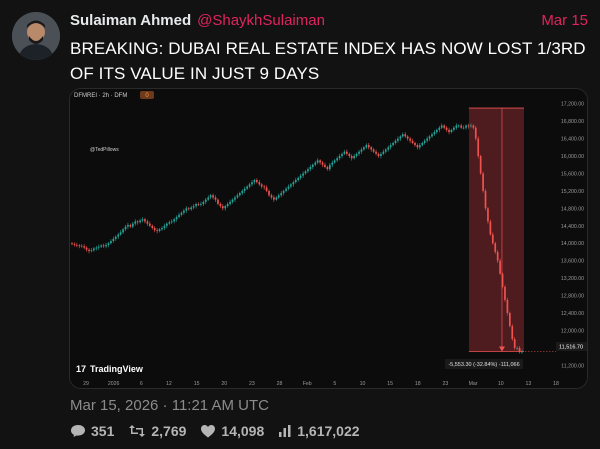 This screenshot has height=449, width=600. I want to click on action-bar: 351 2,769 14,098 1,617,022, so click(222, 431).